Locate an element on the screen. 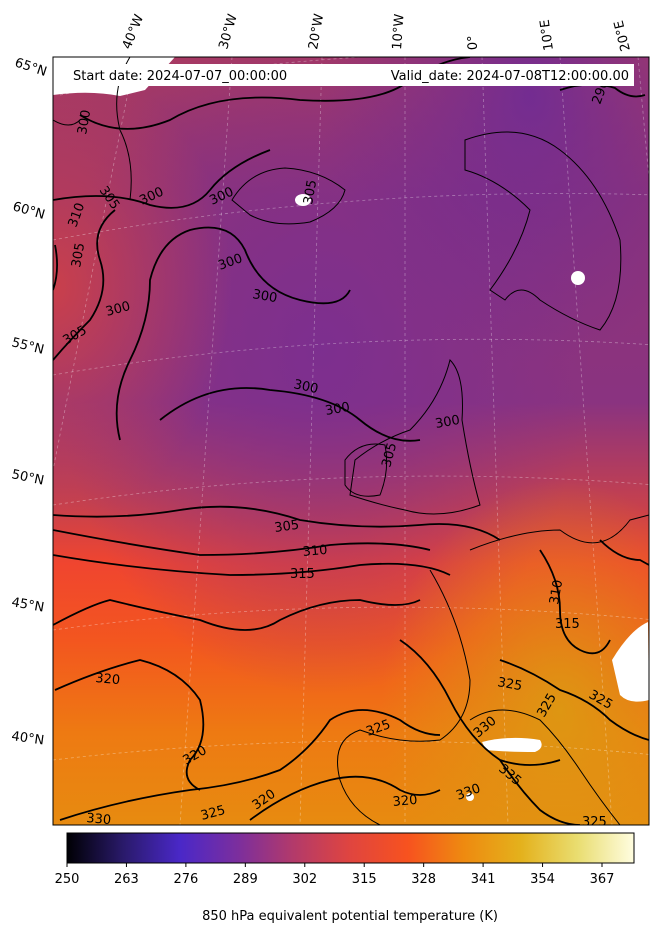  terrain-mask-pyrenees is located at coordinates (512, 744).